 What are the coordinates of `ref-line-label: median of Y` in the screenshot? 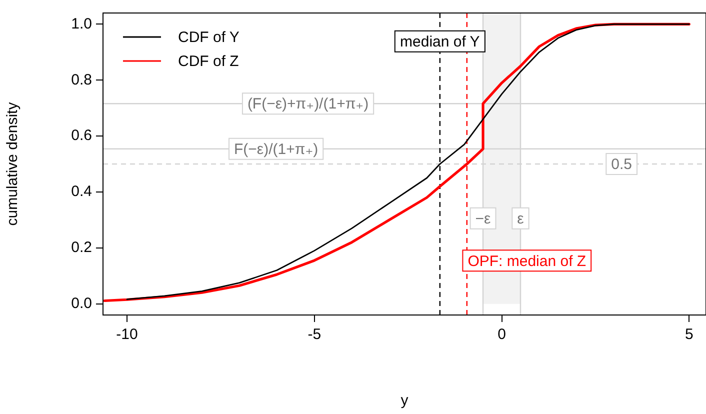 It's located at (440, 42).